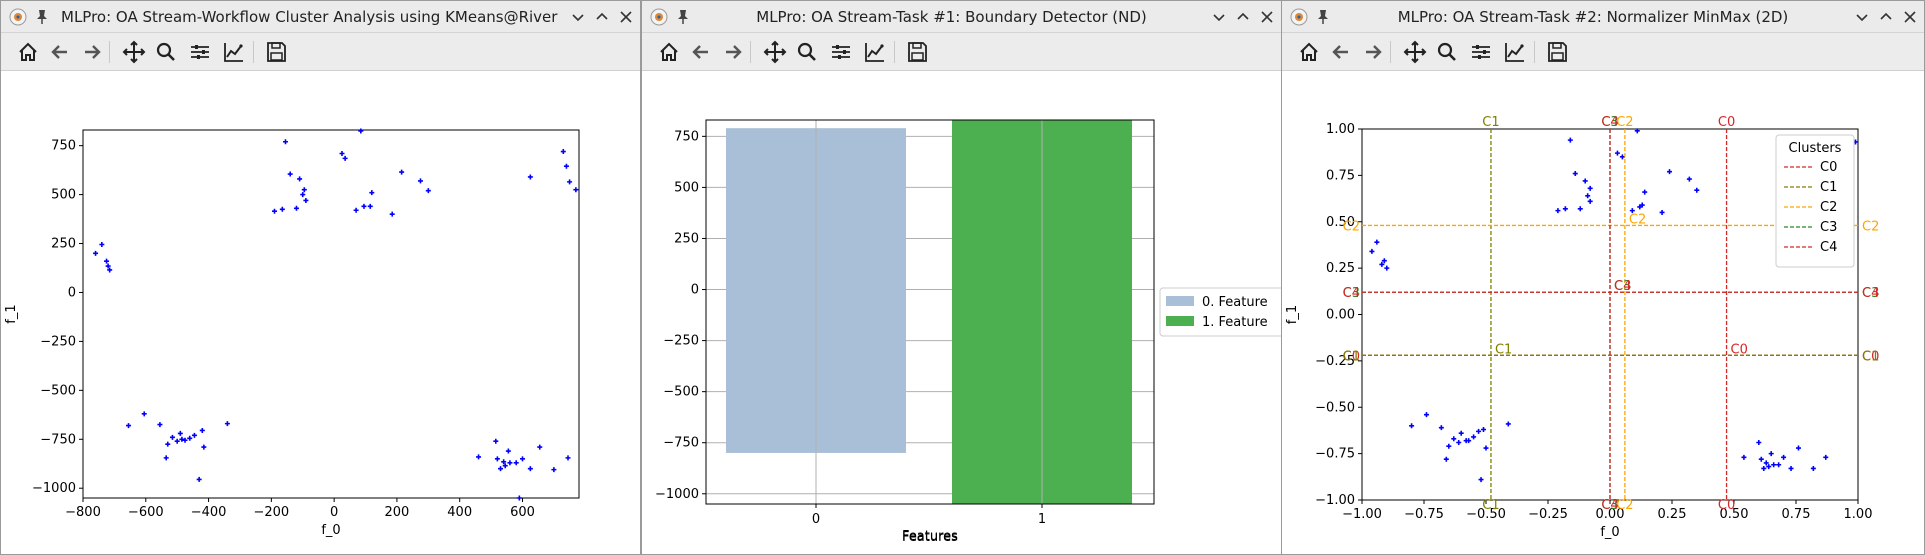  What do you see at coordinates (1726, 505) in the screenshot?
I see `cluster-label-bottom: C0` at bounding box center [1726, 505].